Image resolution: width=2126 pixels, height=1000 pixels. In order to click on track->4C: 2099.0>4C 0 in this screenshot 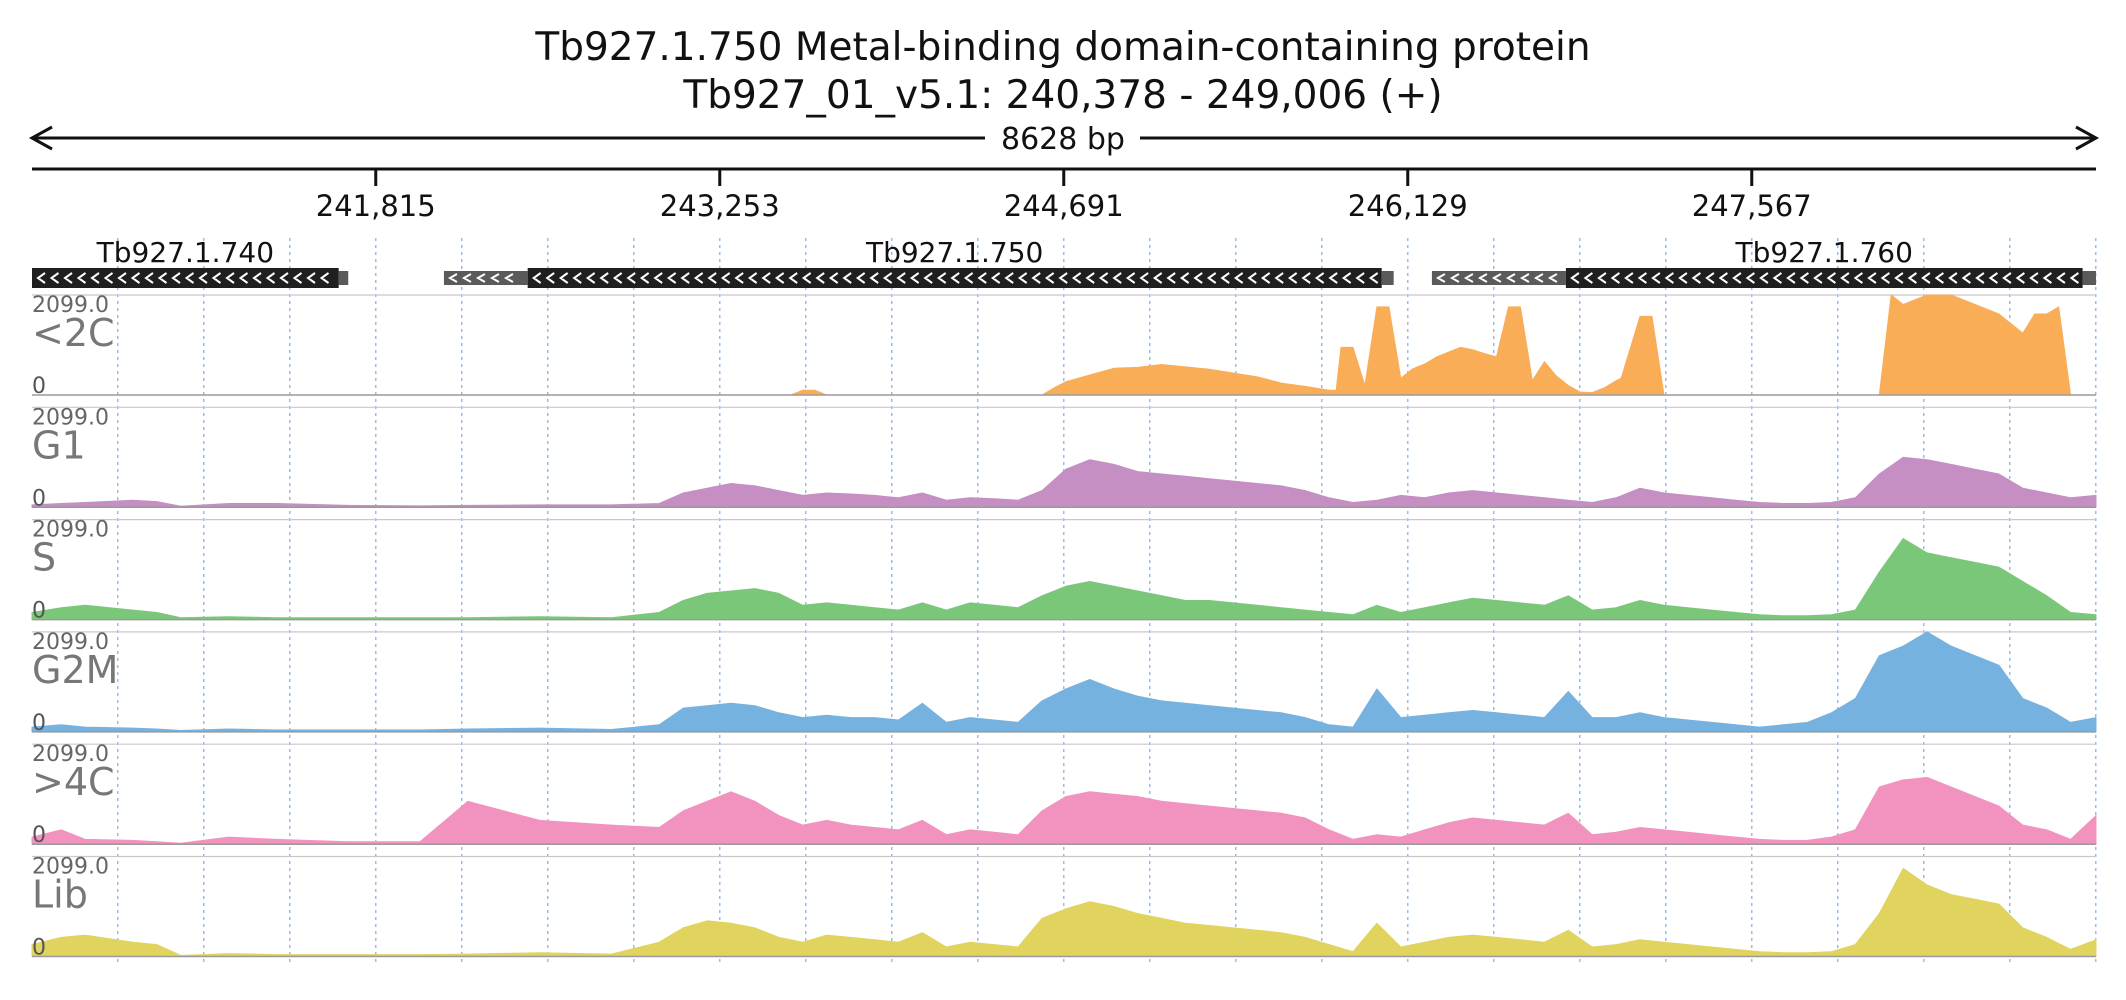, I will do `click(1064, 795)`.